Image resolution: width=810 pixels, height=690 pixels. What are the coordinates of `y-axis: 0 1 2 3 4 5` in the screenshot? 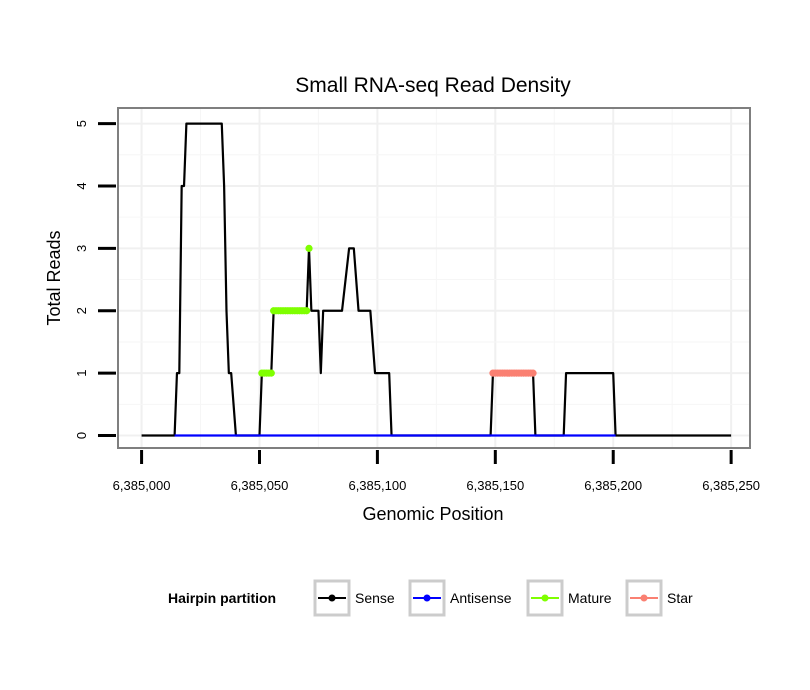 It's located at (95, 279).